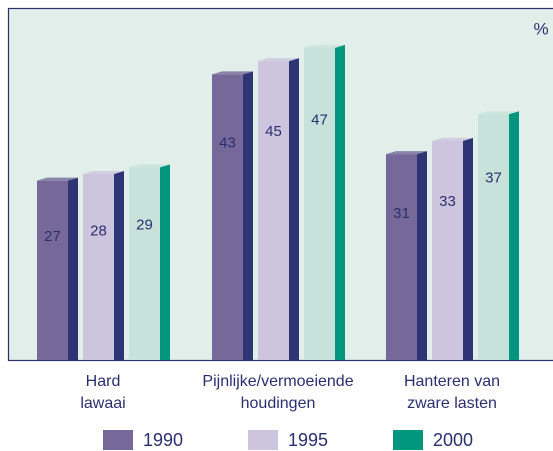  I want to click on value-label: 31, so click(401, 213).